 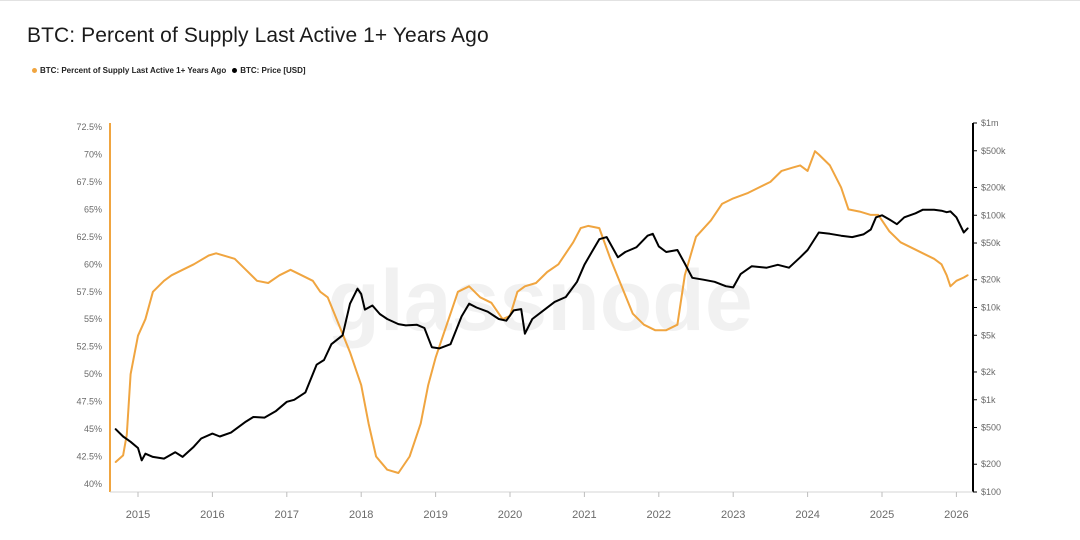 I want to click on left-tick-label: 60%, so click(x=93, y=264).